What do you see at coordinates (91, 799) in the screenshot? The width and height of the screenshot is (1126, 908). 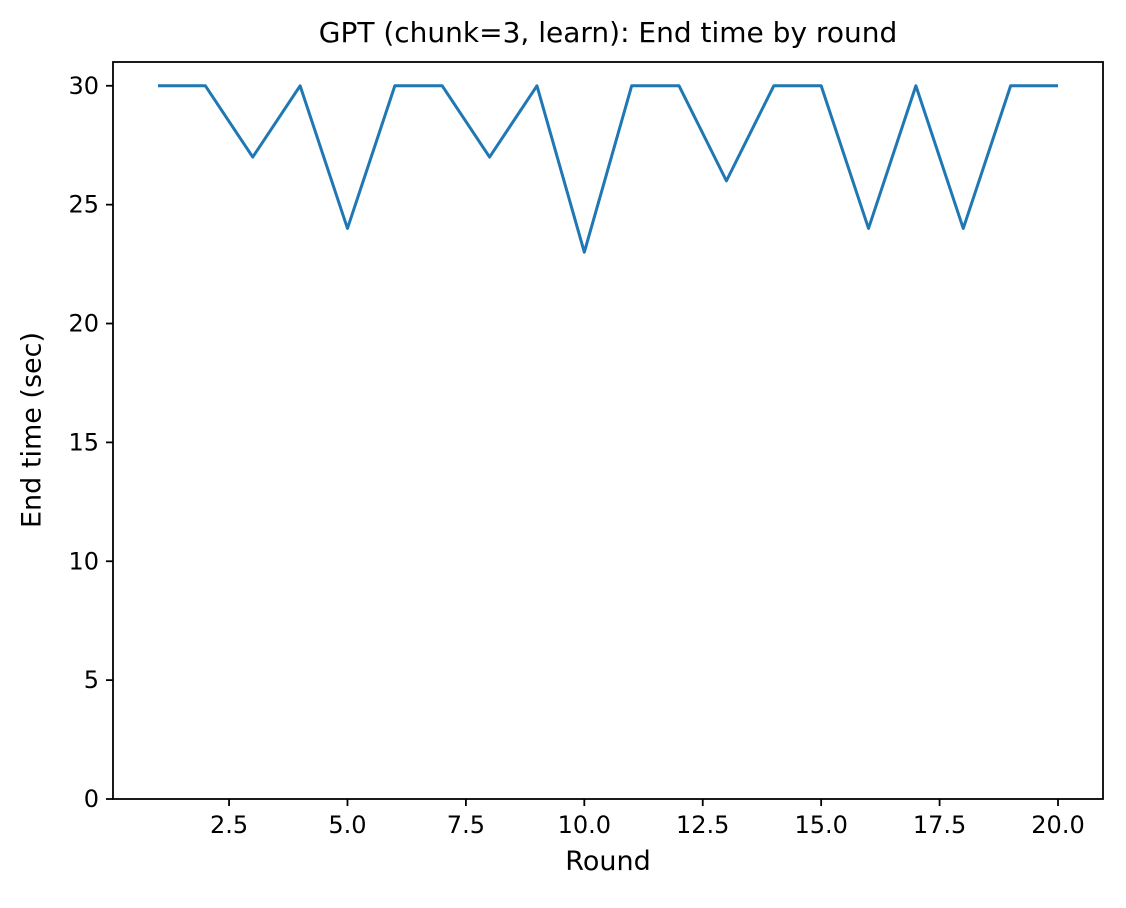 I see `y-tick-label: 0` at bounding box center [91, 799].